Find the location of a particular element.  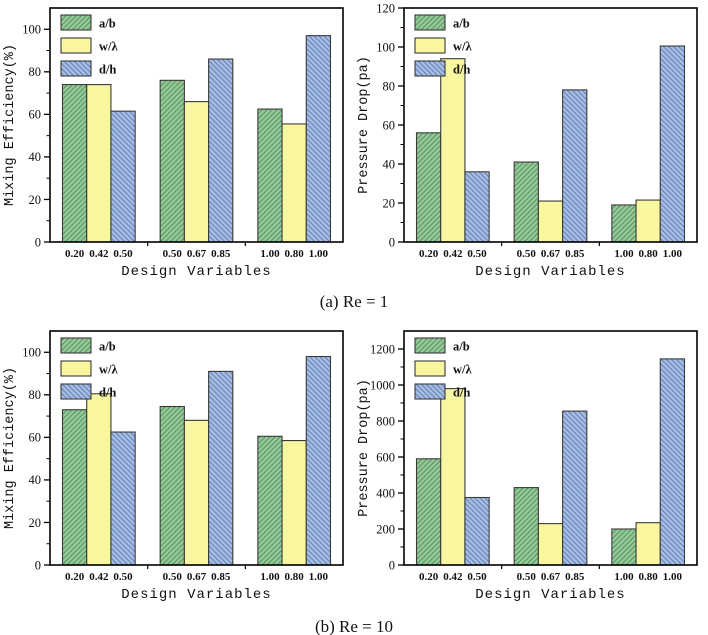

y-axis-label: Mixing Efficiency(%) is located at coordinates (10, 125).